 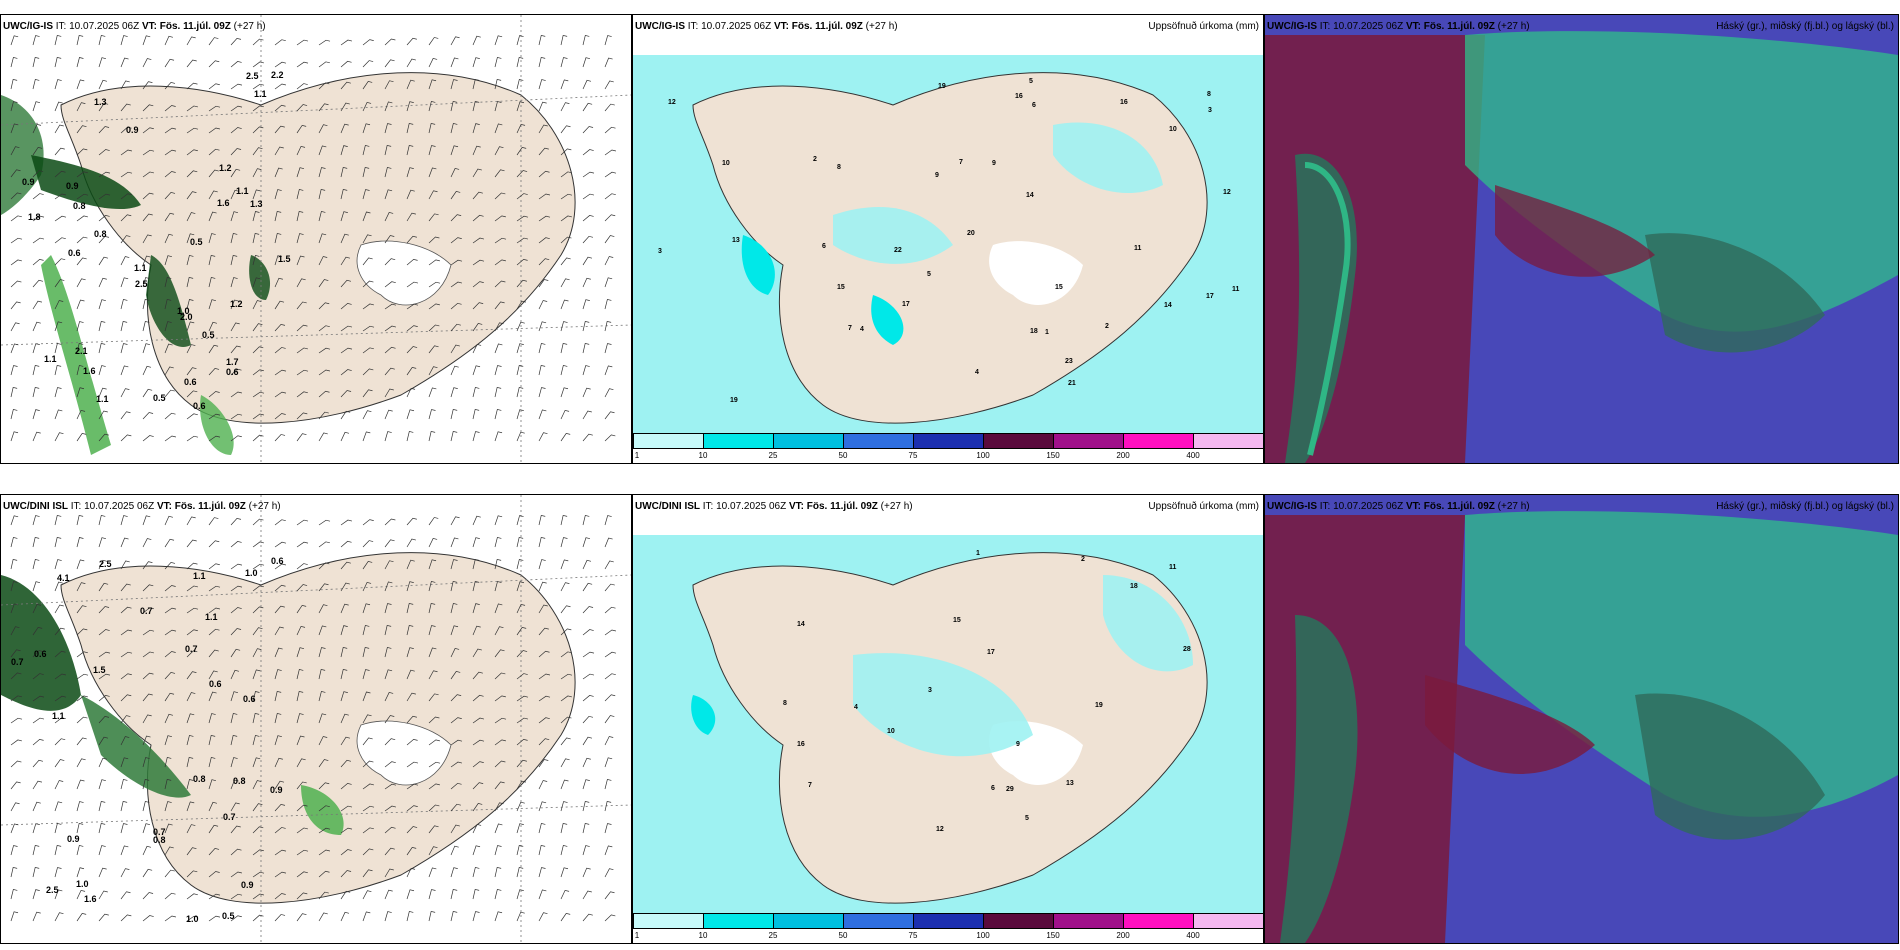 What do you see at coordinates (1203, 506) in the screenshot?
I see `panel-field-label: Uppsöfnuð úrkoma (mm)` at bounding box center [1203, 506].